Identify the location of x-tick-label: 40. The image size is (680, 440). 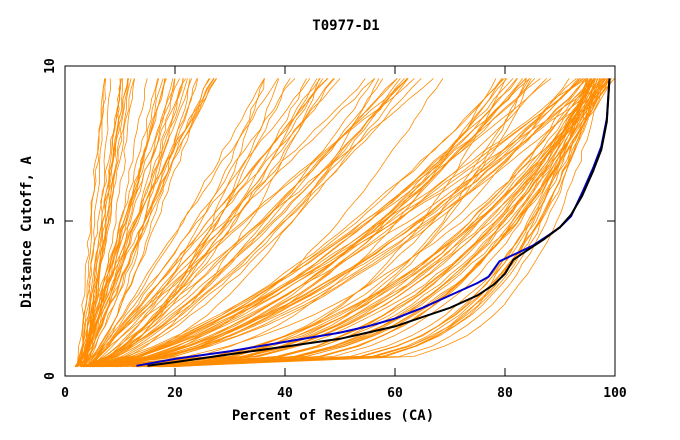
(285, 393).